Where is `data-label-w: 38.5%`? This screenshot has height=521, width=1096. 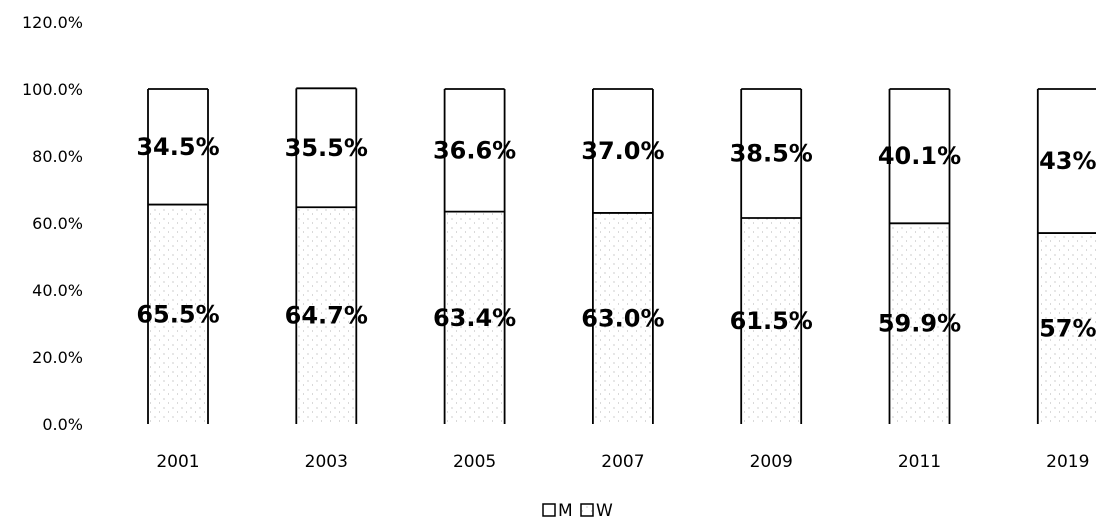 data-label-w: 38.5% is located at coordinates (771, 153).